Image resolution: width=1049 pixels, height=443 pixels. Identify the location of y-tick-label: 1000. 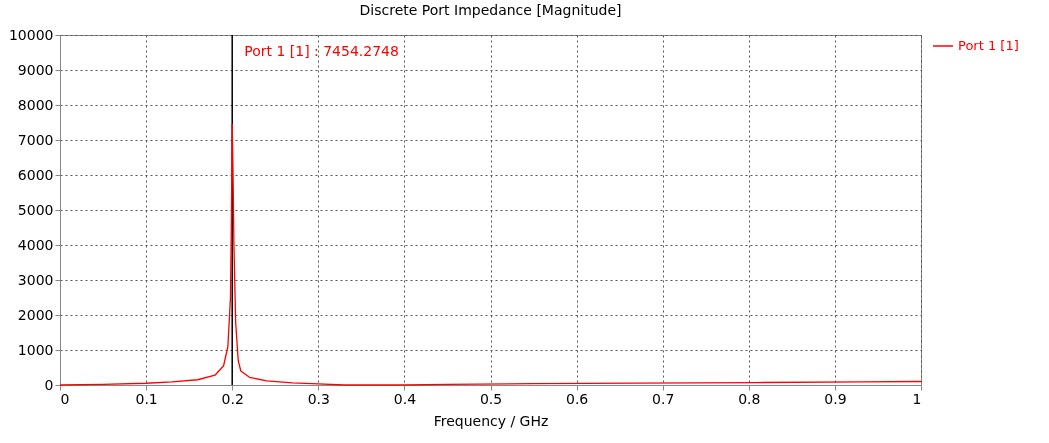
(35, 349).